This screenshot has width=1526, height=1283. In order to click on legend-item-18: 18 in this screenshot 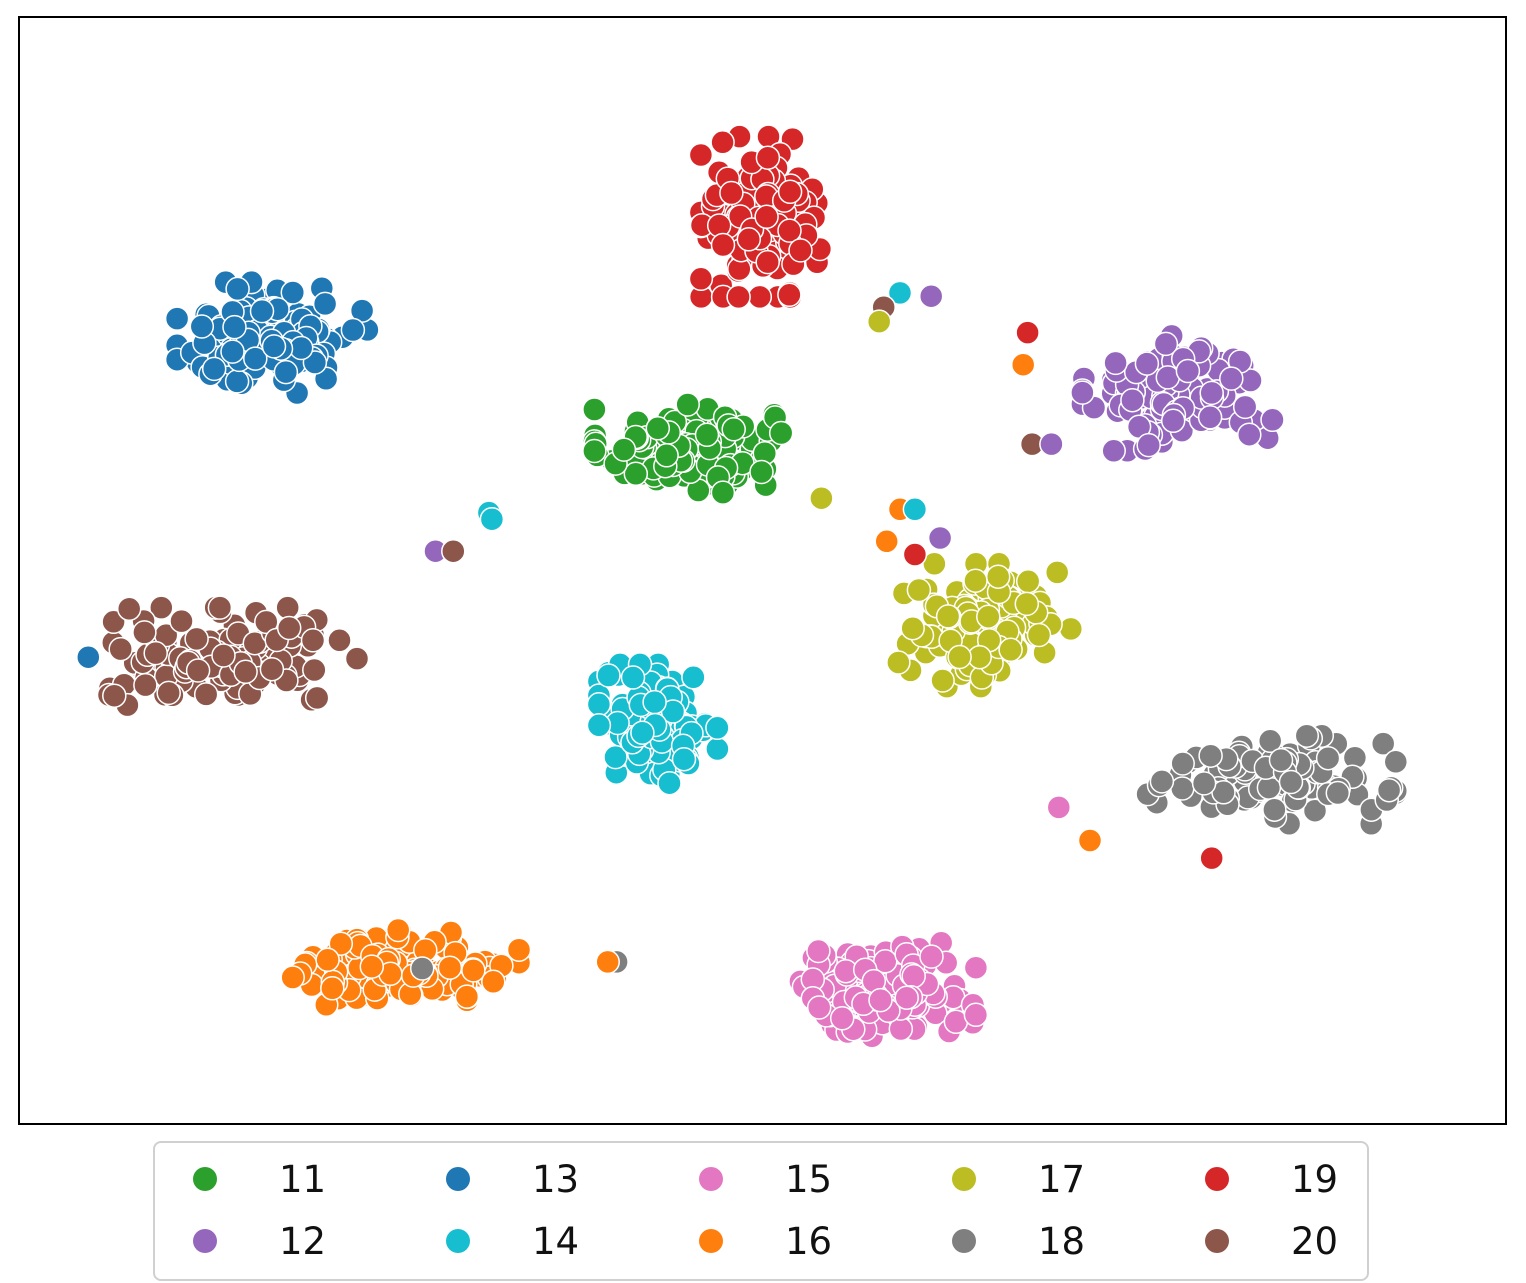, I will do `click(1018, 1241)`.